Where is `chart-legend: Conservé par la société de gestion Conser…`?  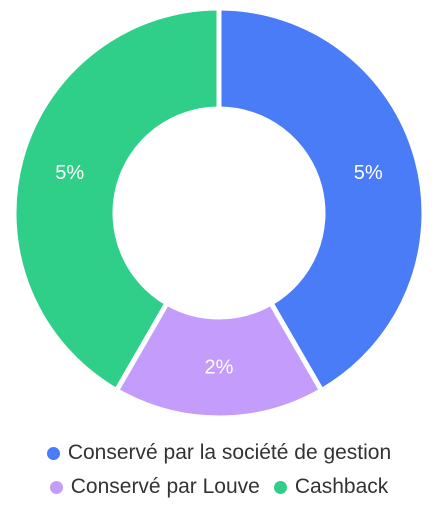
chart-legend: Conservé par la société de gestion Conser… is located at coordinates (219, 470).